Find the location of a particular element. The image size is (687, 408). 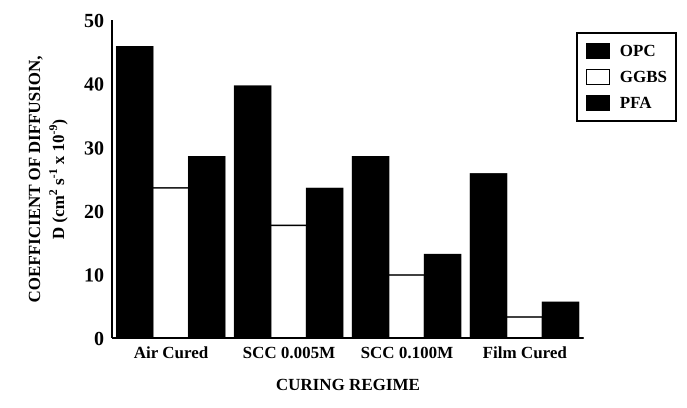

y-tick-label: 20 is located at coordinates (94, 211).